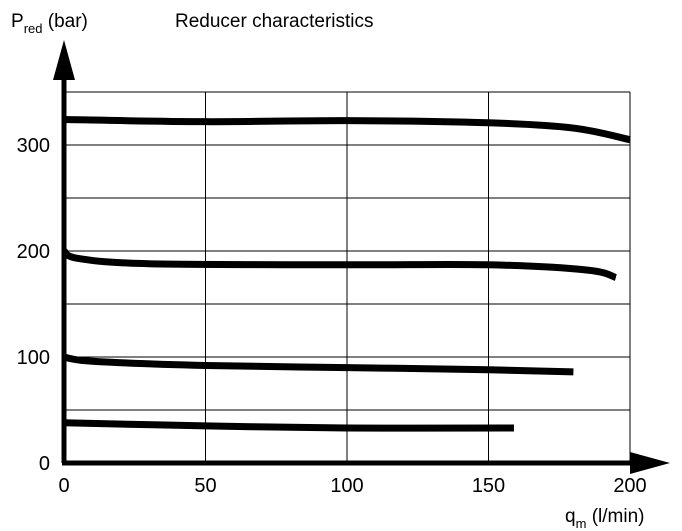  What do you see at coordinates (44, 464) in the screenshot?
I see `y-tick-label-0: 0` at bounding box center [44, 464].